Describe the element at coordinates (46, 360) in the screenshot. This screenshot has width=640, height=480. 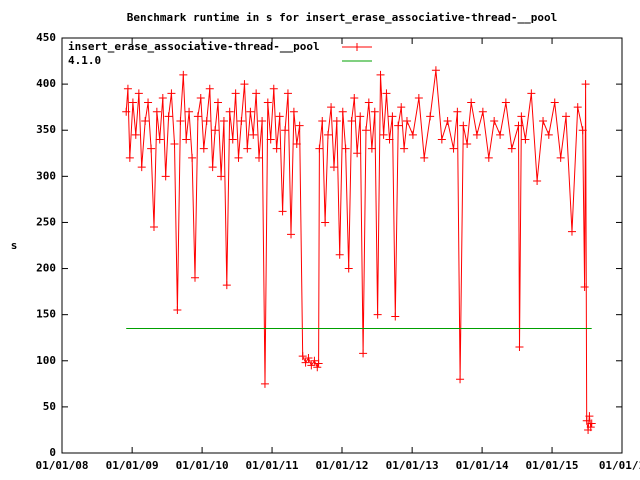
I see `y-tick-label: 100` at that location.